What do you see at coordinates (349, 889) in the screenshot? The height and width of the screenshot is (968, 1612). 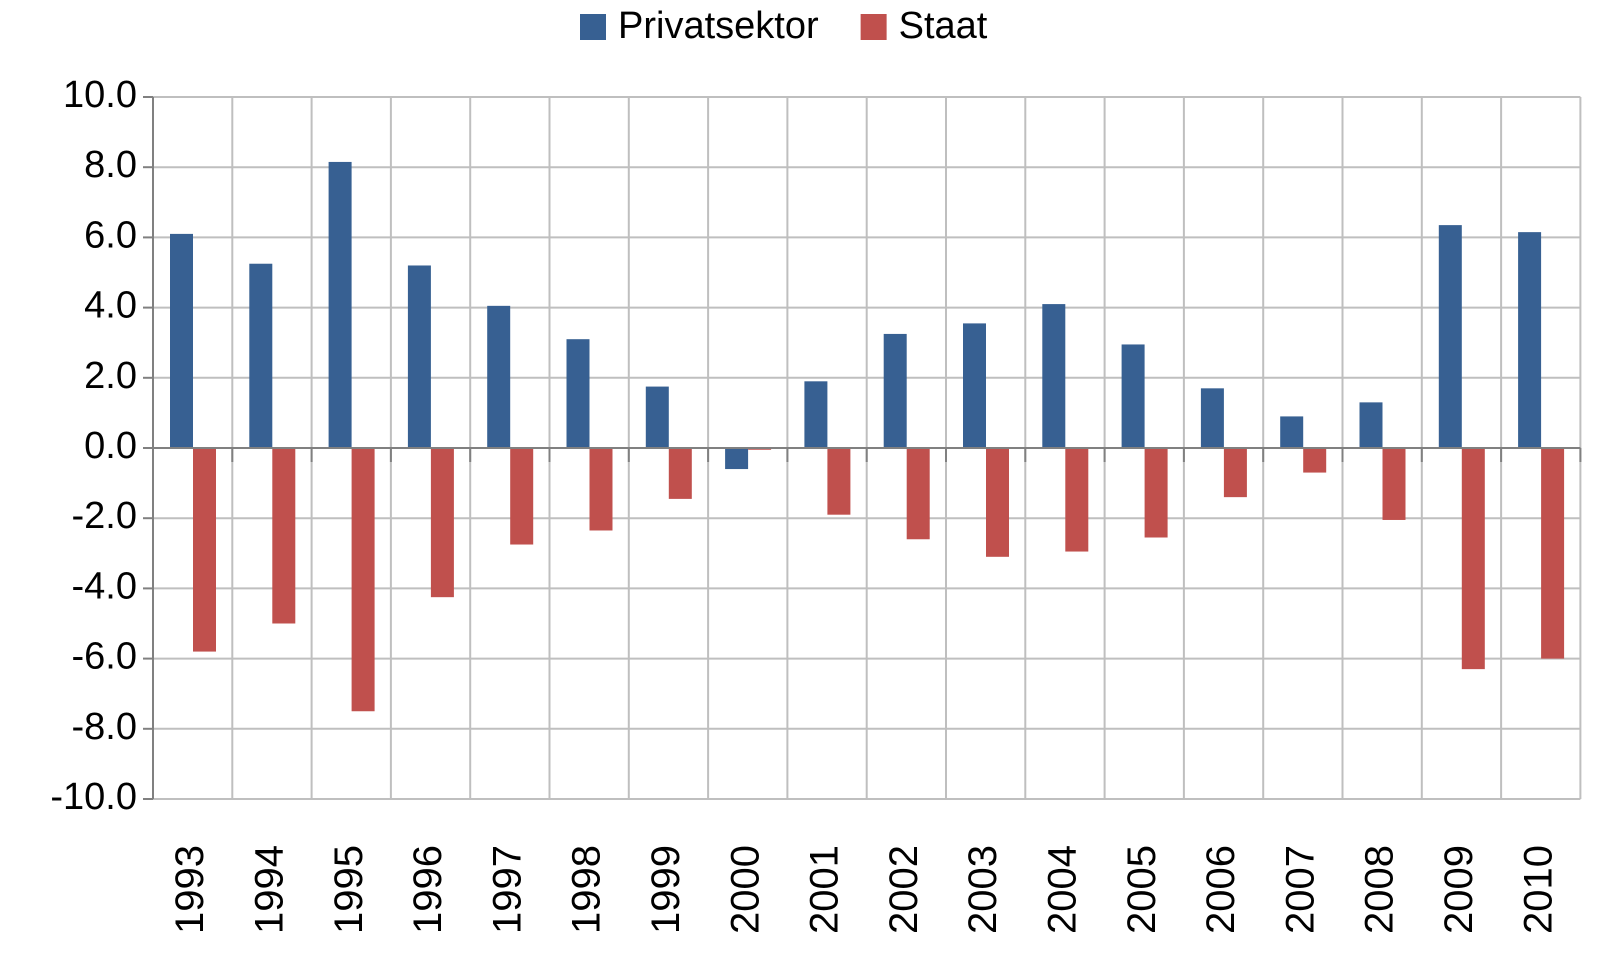 I see `x-tick-label: 1995` at bounding box center [349, 889].